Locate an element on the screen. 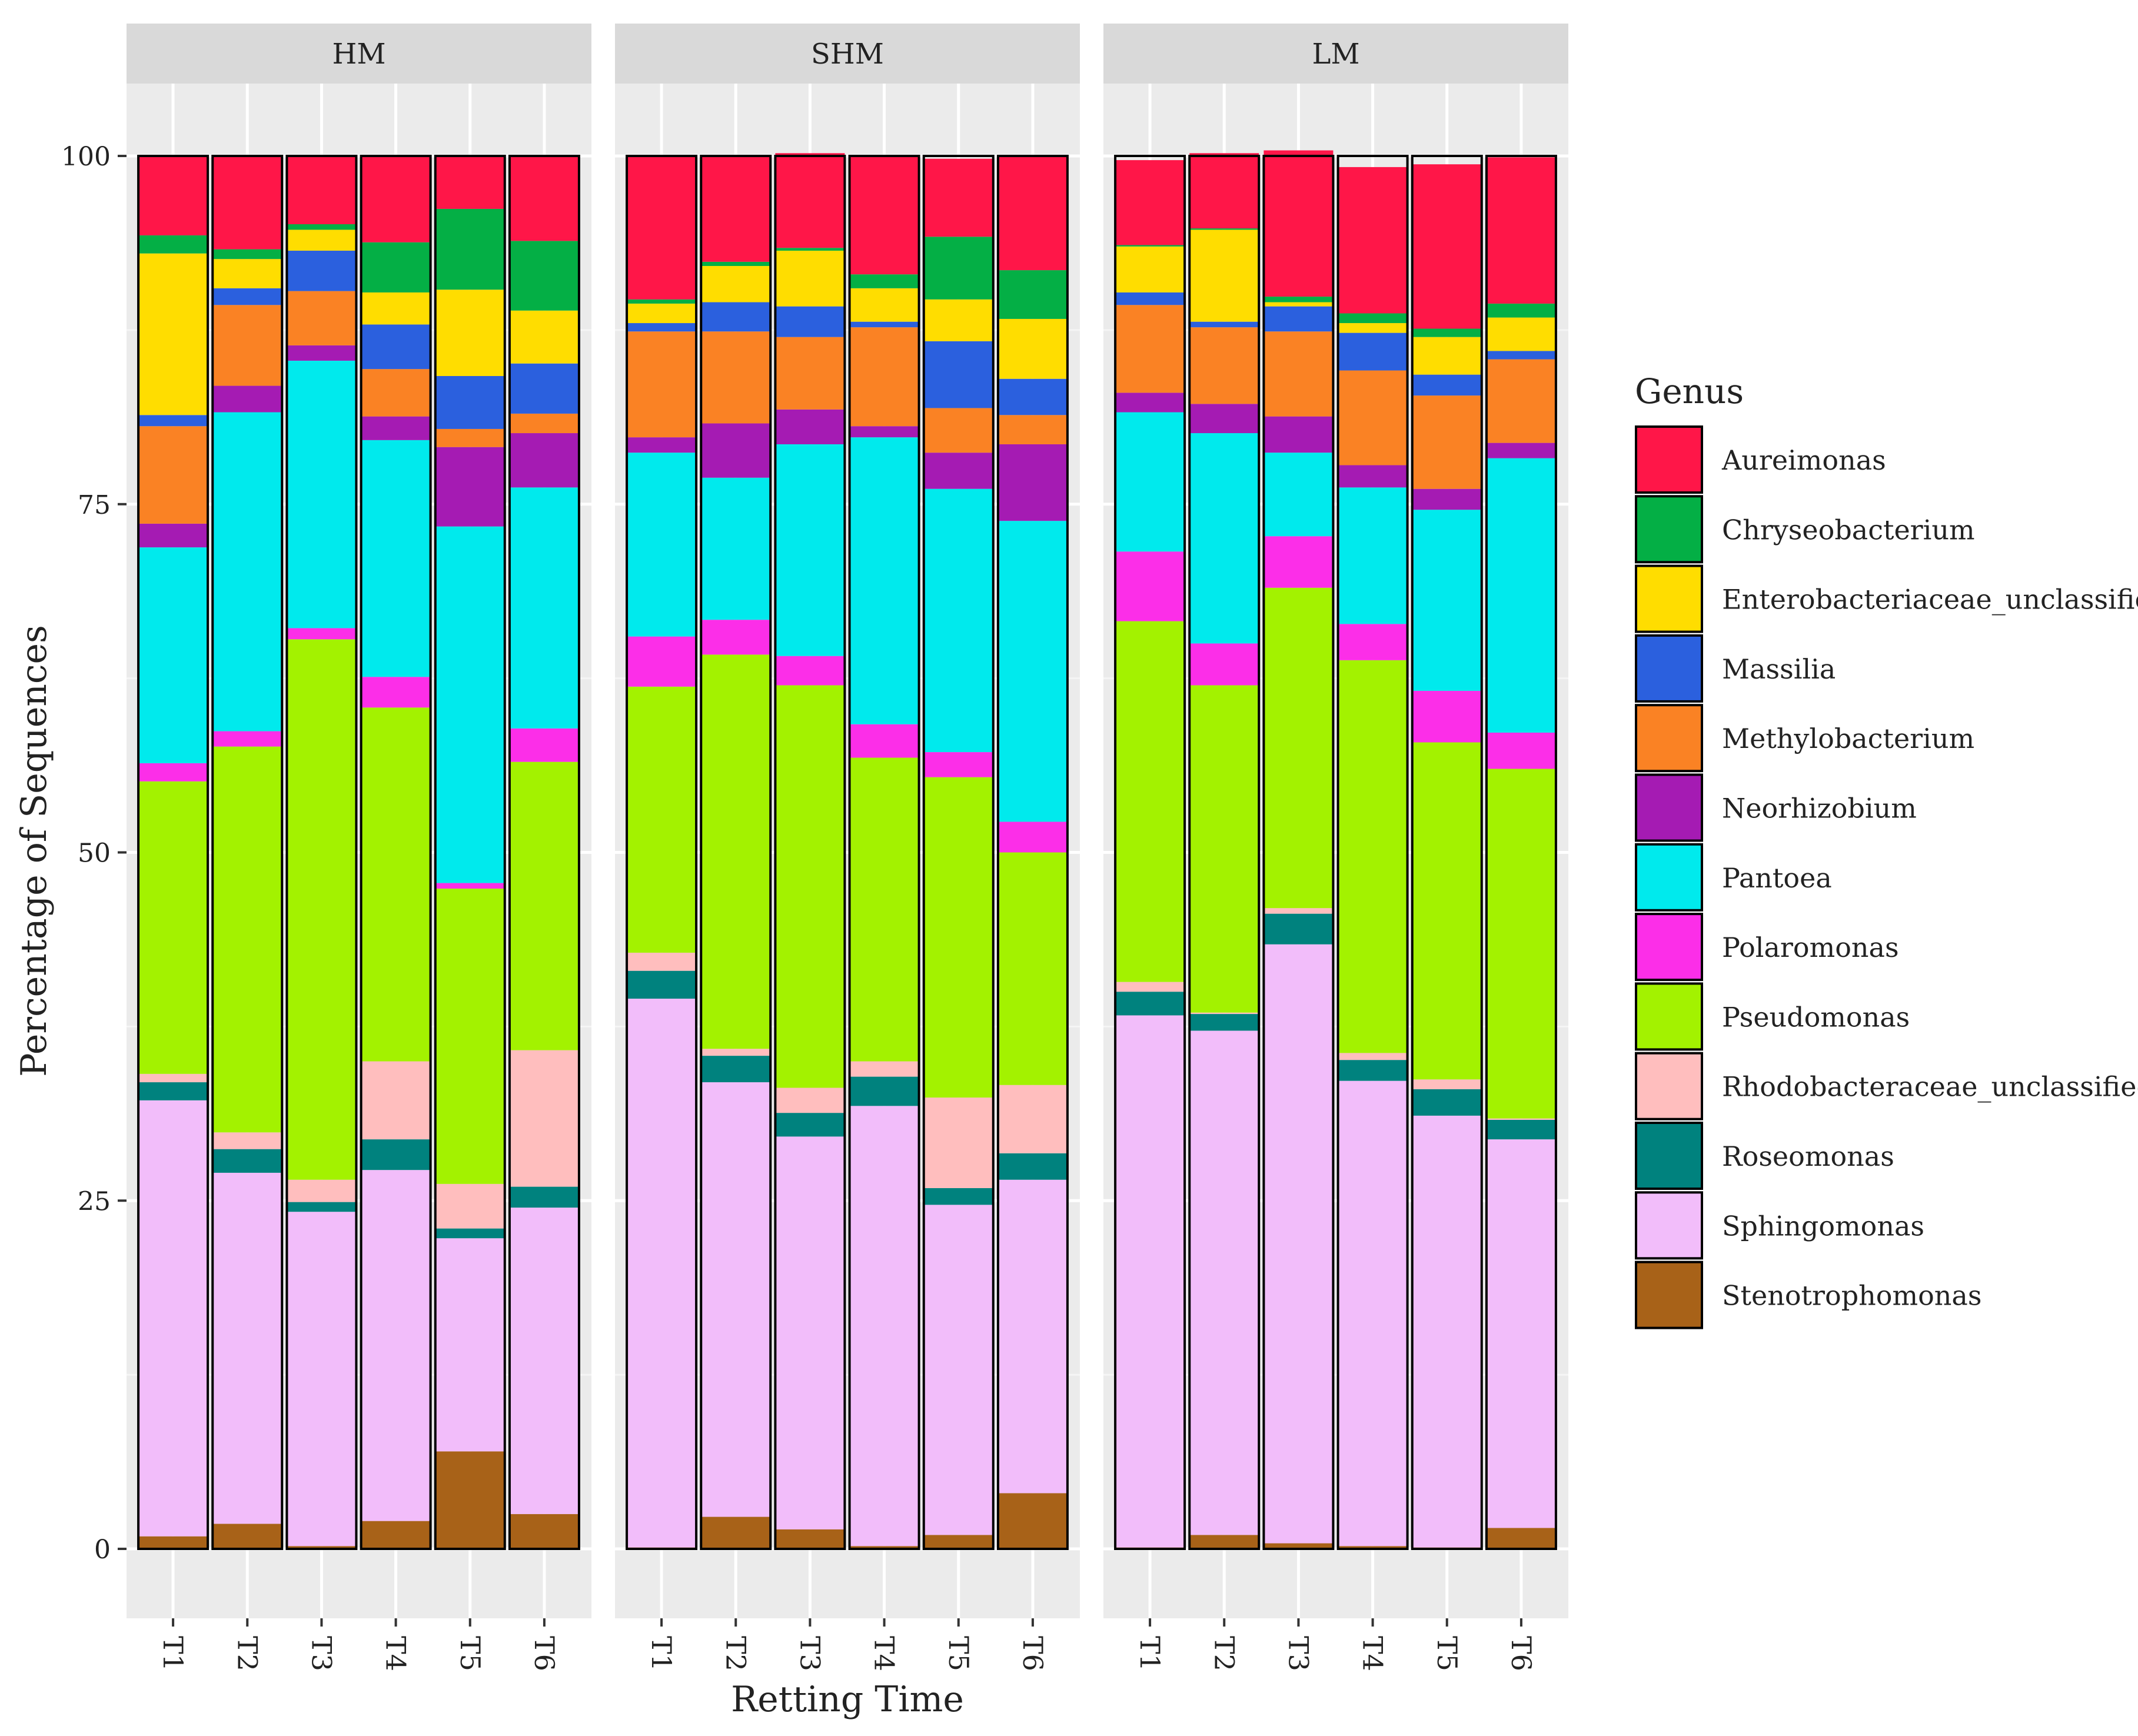 This screenshot has width=2138, height=1736. bar-segment-lm-t5-enterobacteriaceae-unclassified is located at coordinates (1447, 356).